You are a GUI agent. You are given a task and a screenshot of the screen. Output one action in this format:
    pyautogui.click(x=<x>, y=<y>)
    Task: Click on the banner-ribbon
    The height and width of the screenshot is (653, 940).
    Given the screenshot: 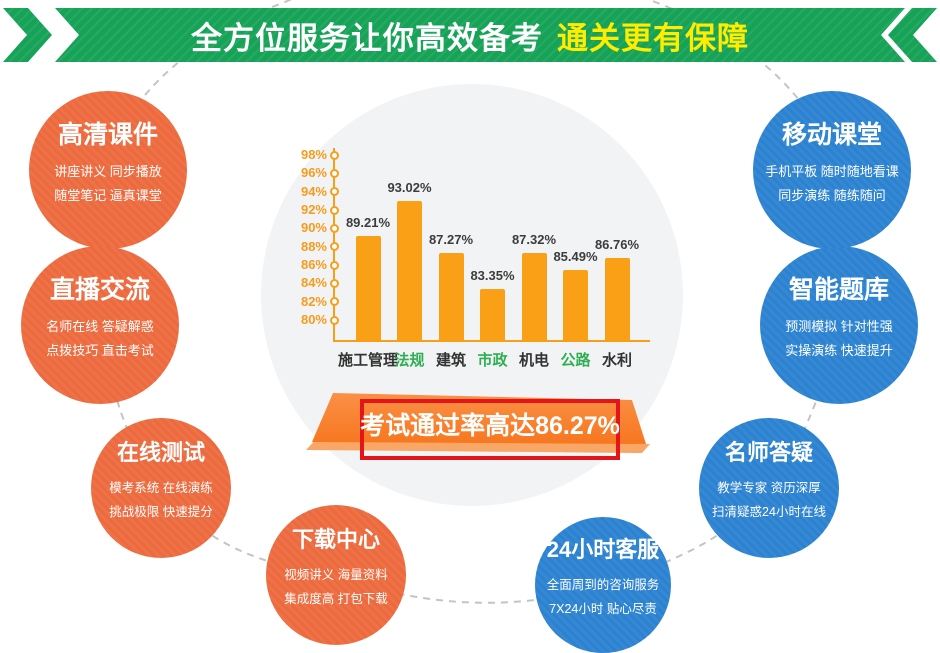 What is the action you would take?
    pyautogui.click(x=479, y=418)
    